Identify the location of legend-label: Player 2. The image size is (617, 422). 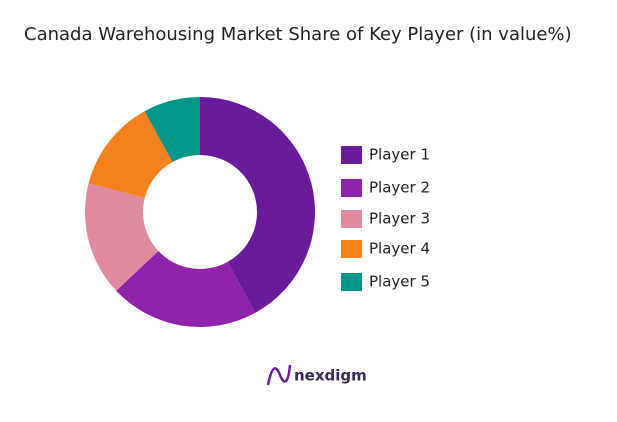
(399, 188).